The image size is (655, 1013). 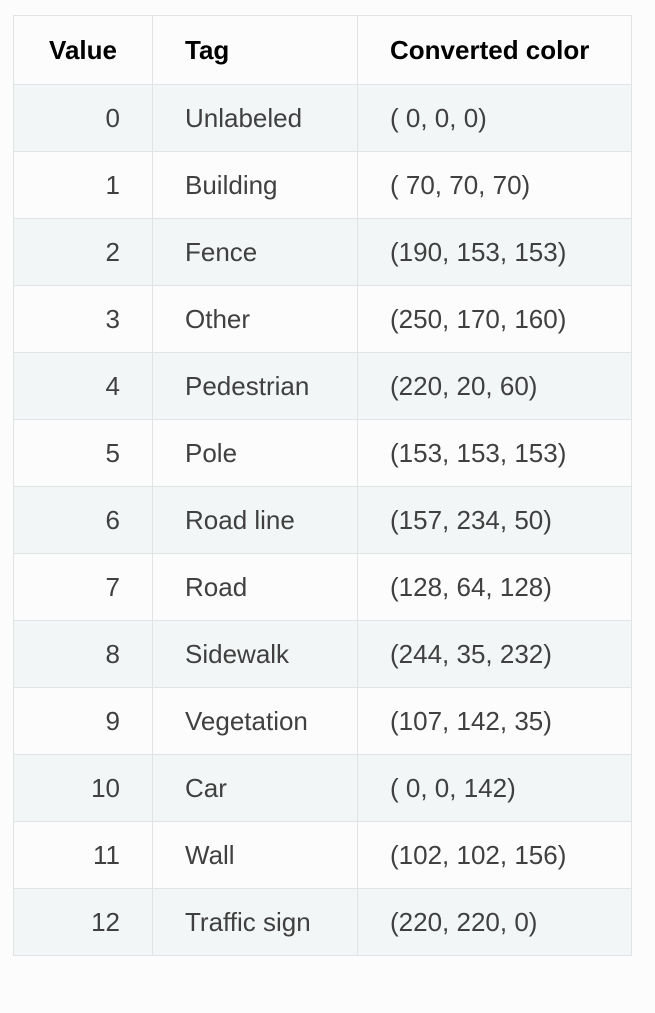 I want to click on cell-converted-color: (190, 153, 153), so click(x=494, y=252).